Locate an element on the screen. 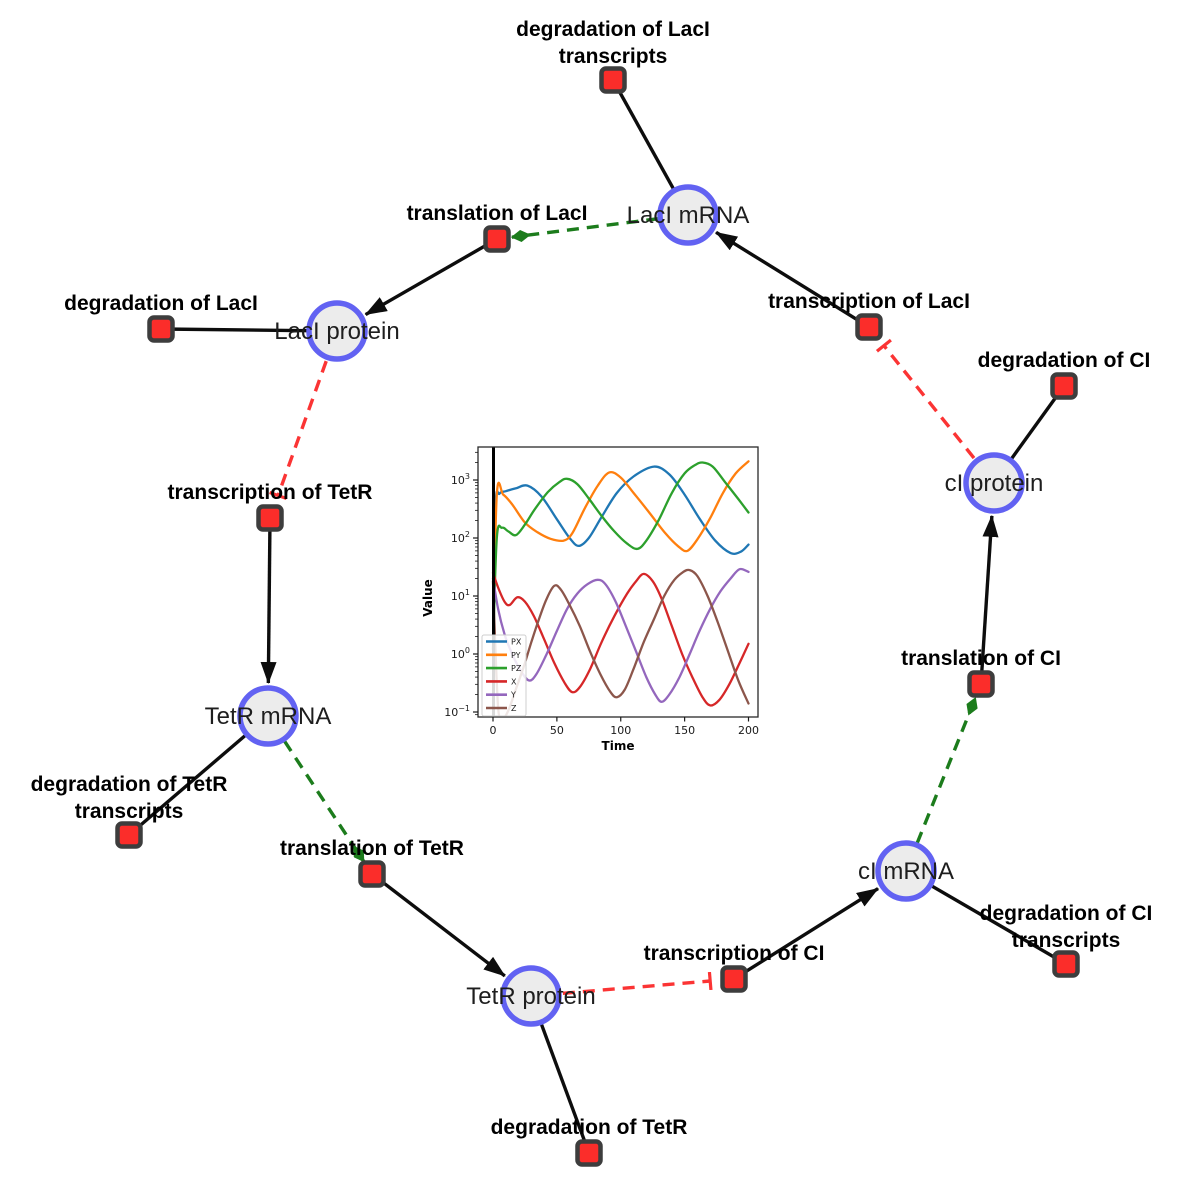  edge-product-tx-ci-ci-mrna is located at coordinates (811, 931).